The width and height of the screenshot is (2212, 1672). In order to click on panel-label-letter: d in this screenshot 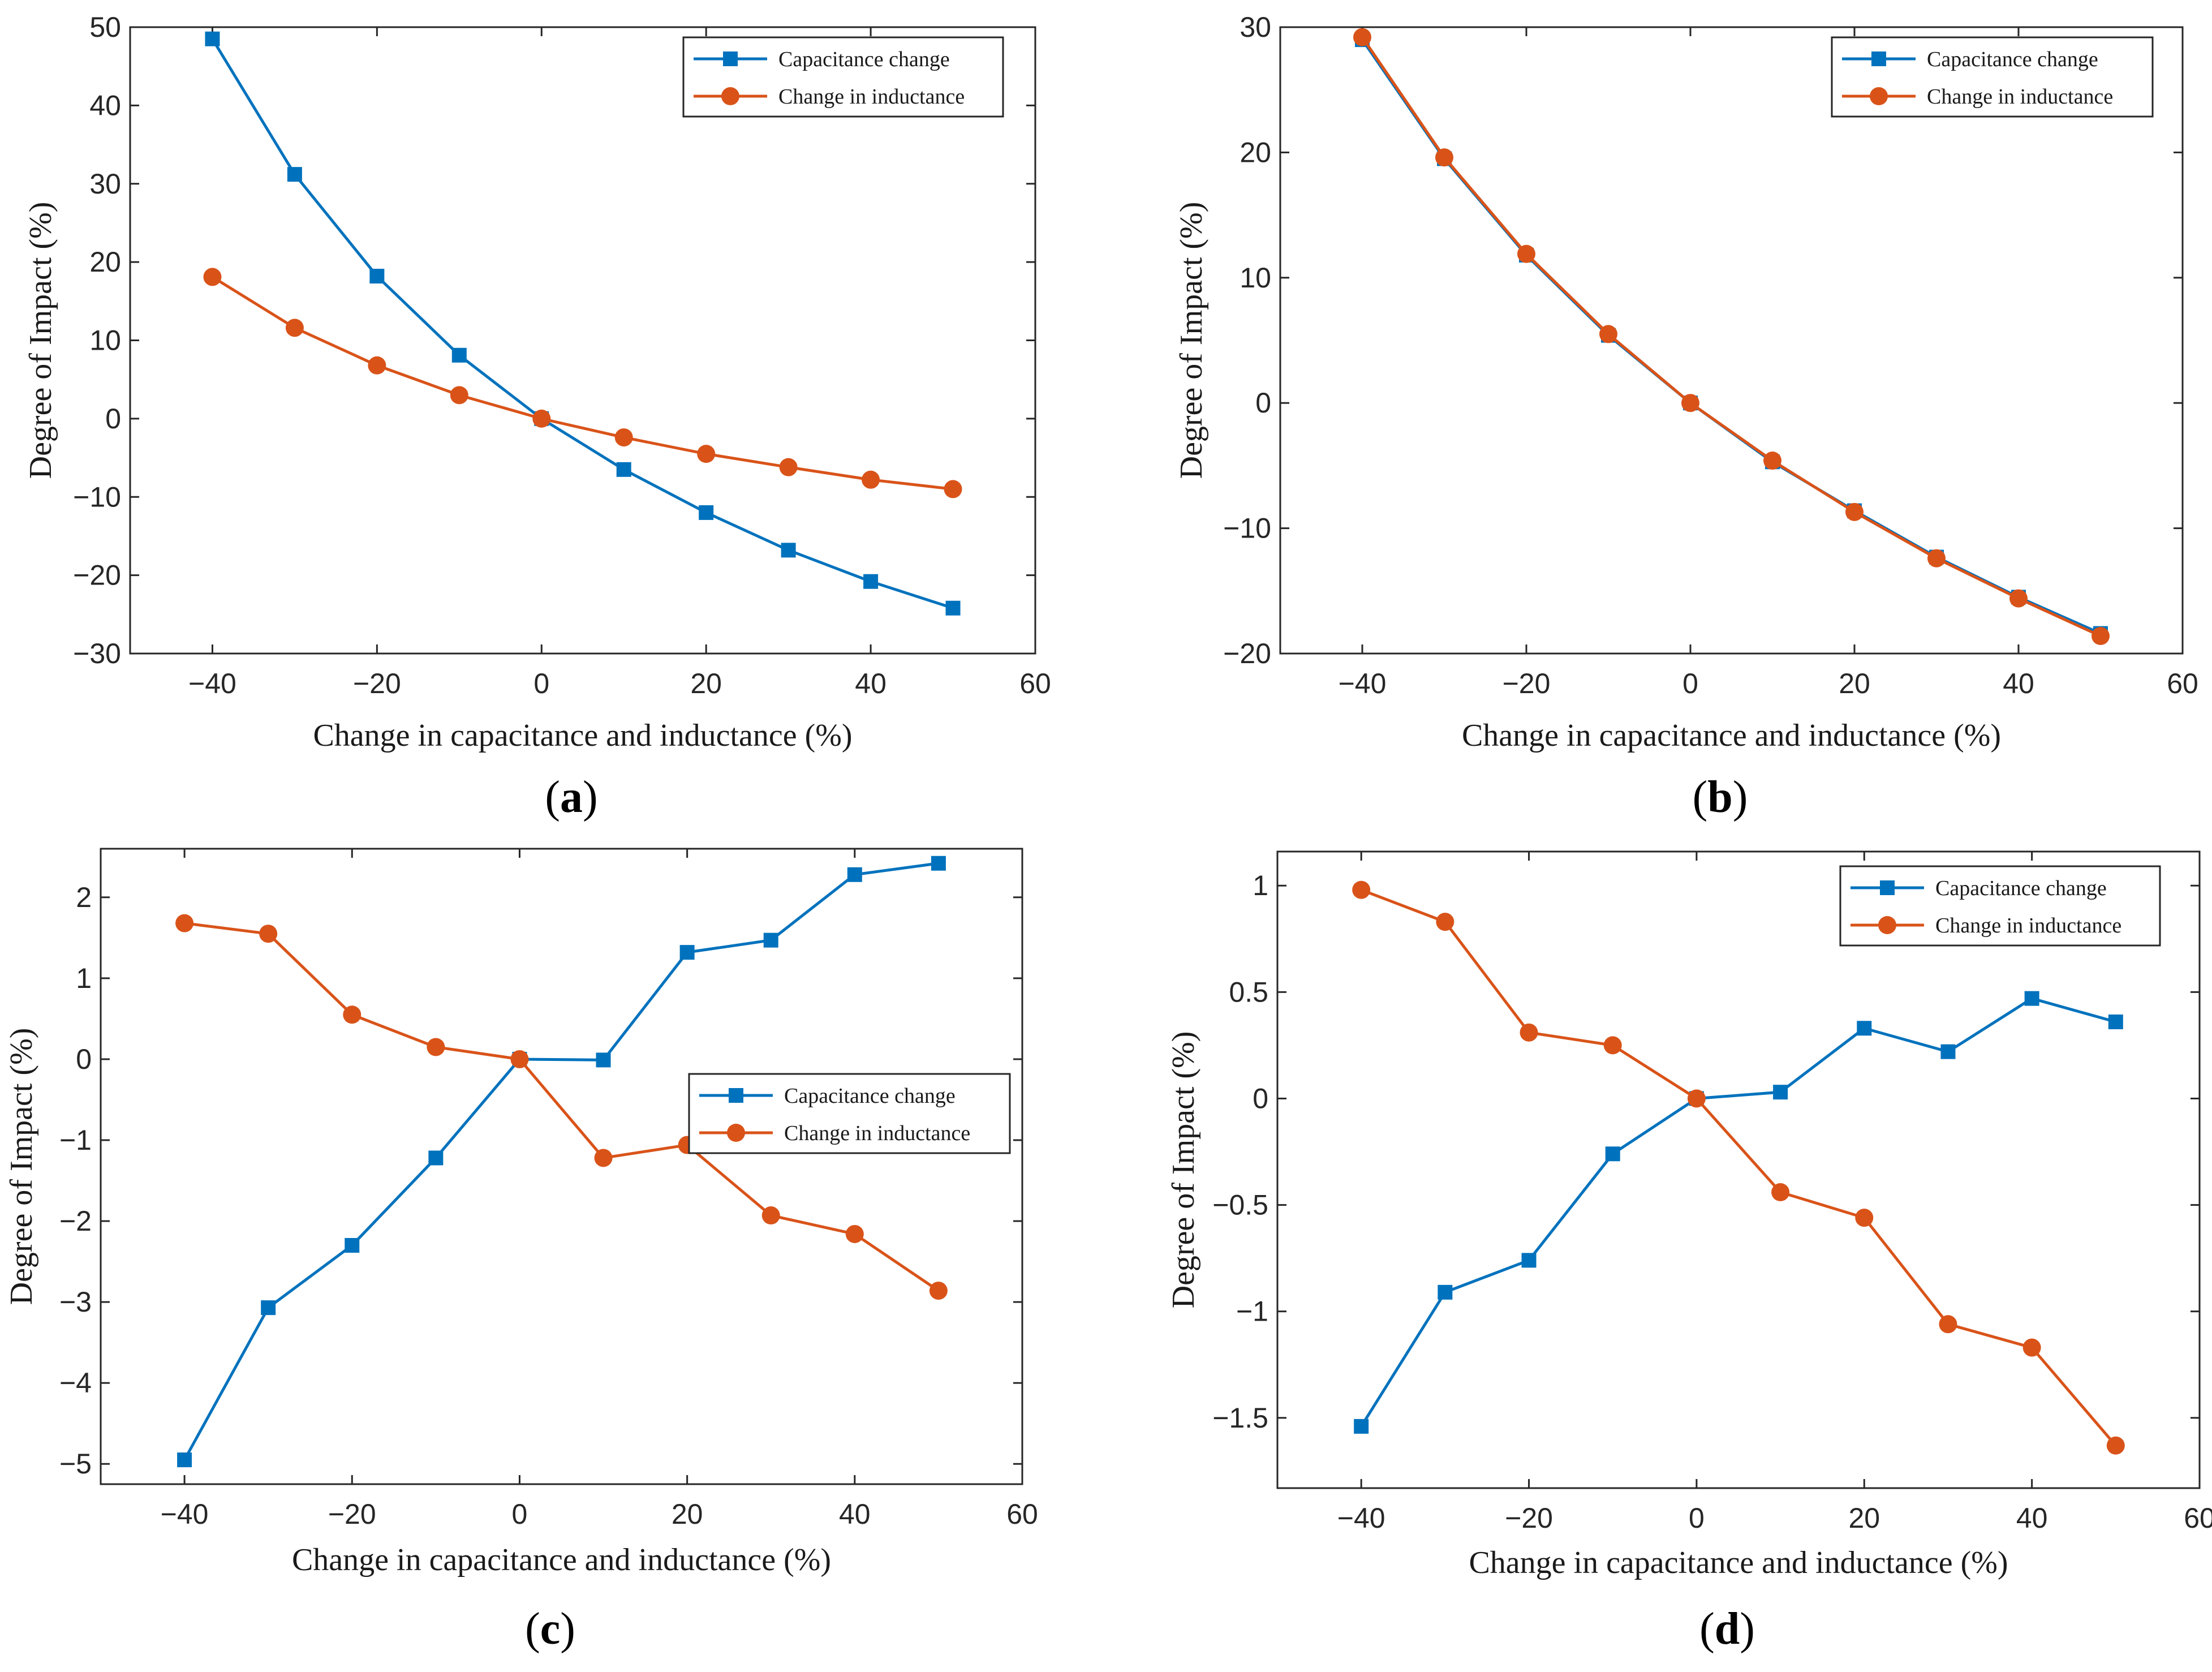, I will do `click(1727, 1629)`.